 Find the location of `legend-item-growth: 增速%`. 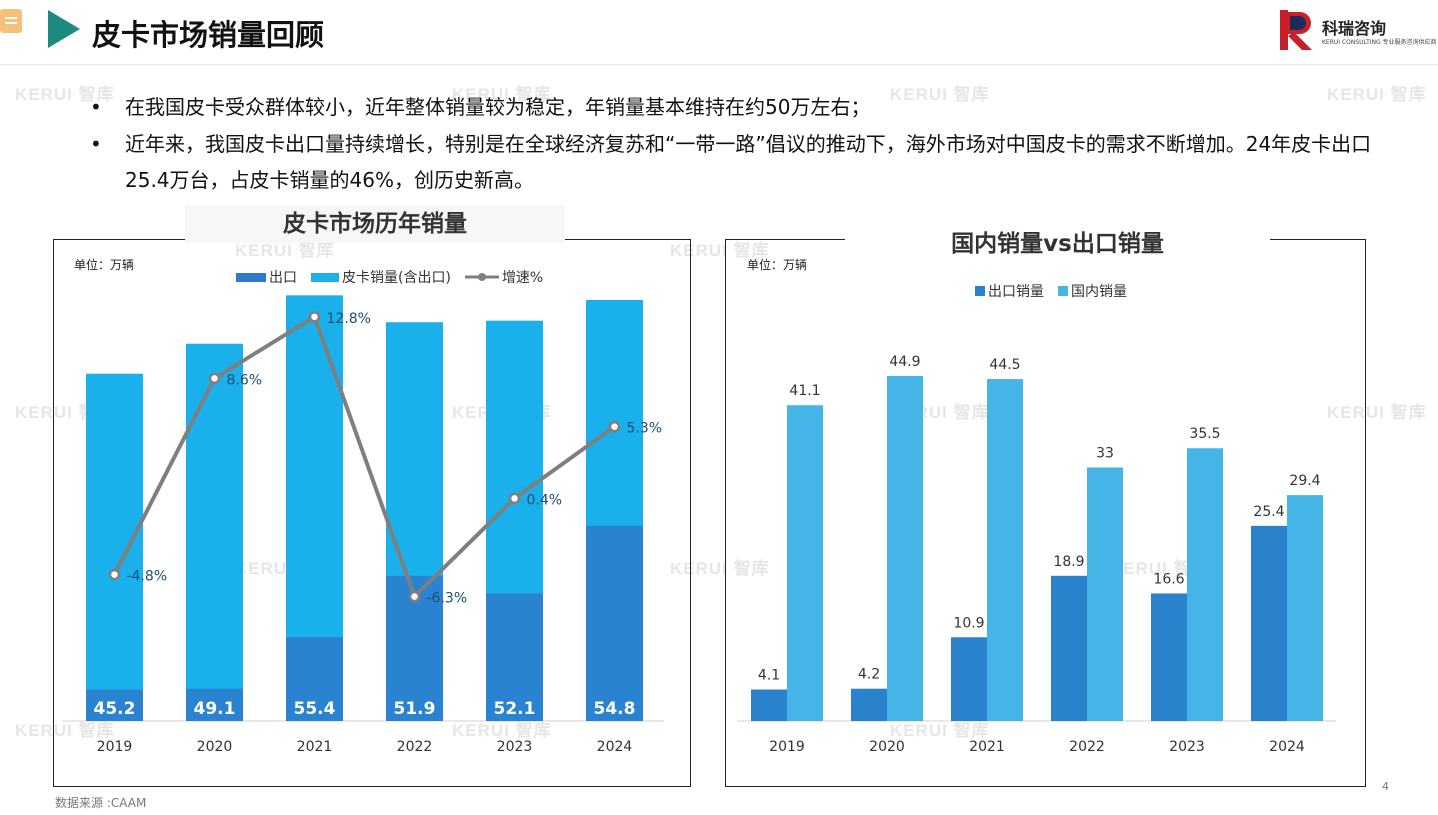

legend-item-growth: 增速% is located at coordinates (504, 277).